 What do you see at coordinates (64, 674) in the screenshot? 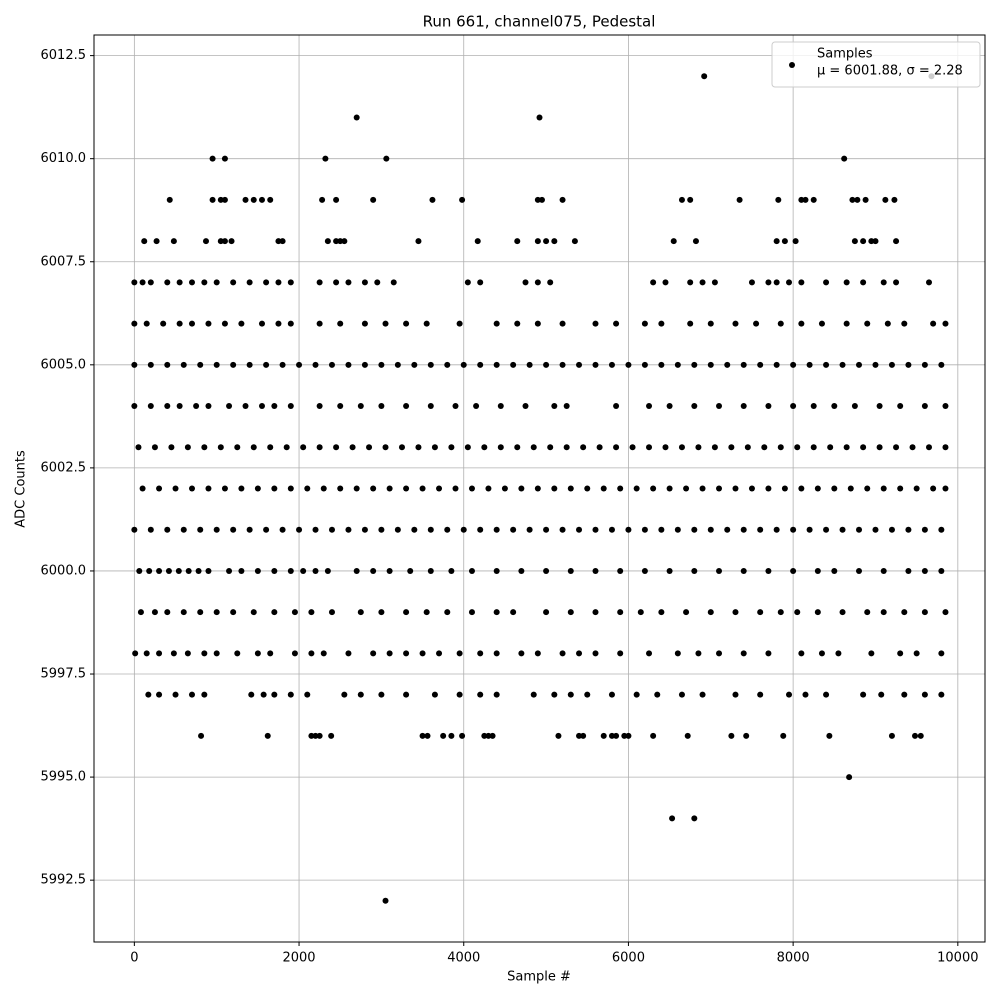
I see `y-tick-label: 5997.5` at bounding box center [64, 674].